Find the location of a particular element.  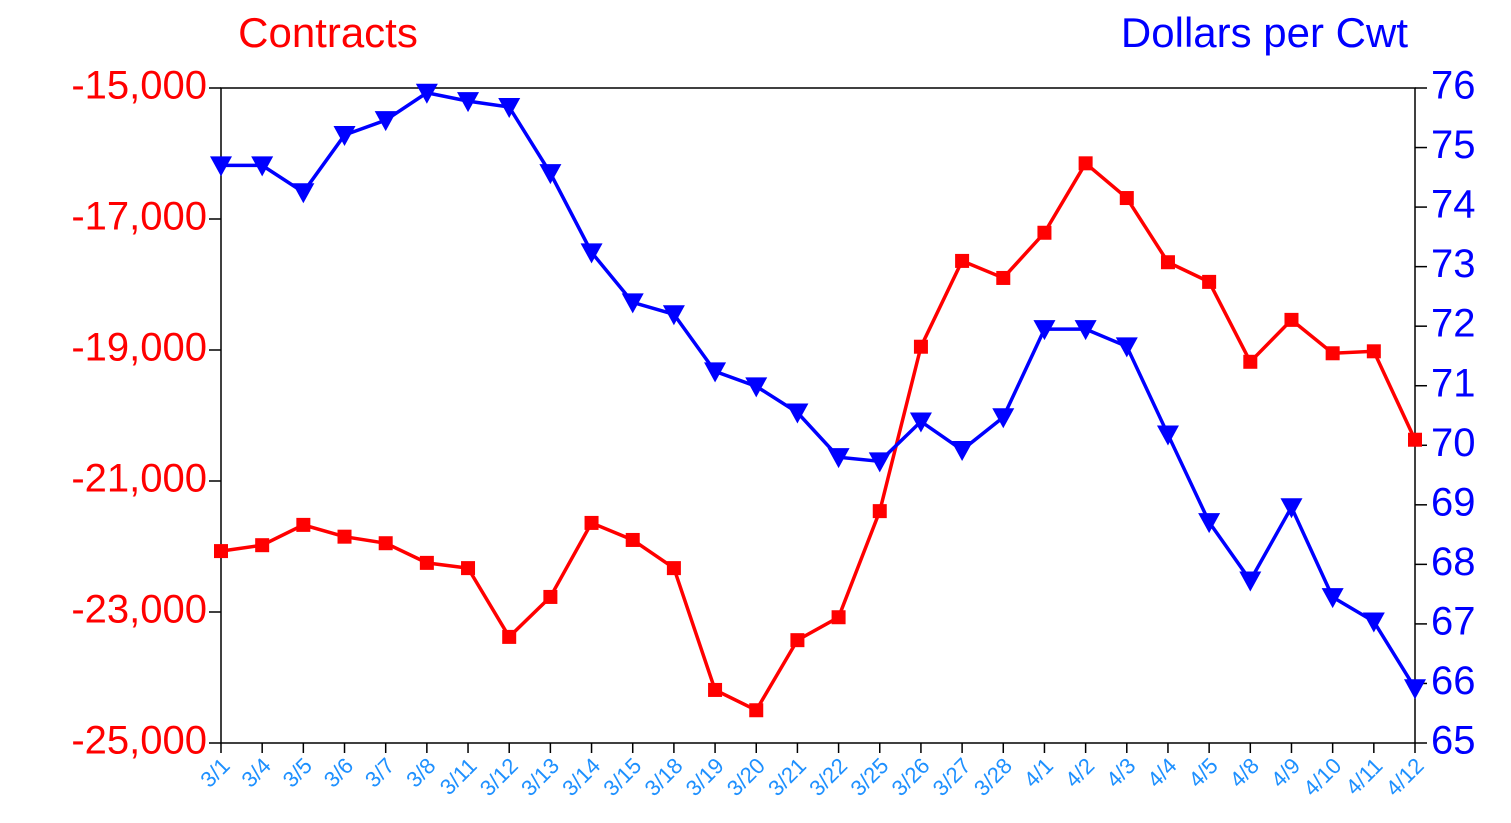

y2-tick-label: 73 is located at coordinates (1453, 264).